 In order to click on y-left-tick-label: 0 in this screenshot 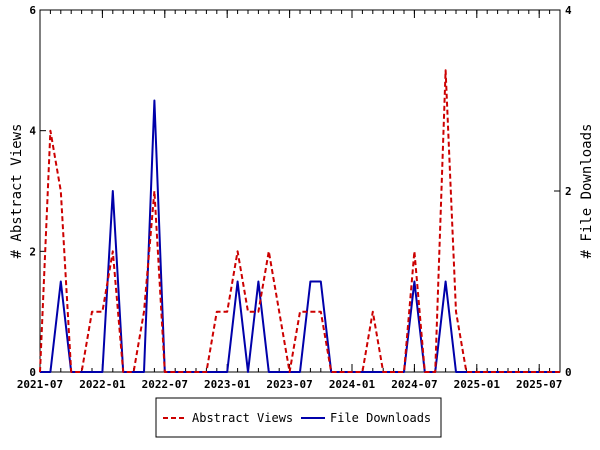, I will do `click(32, 372)`.